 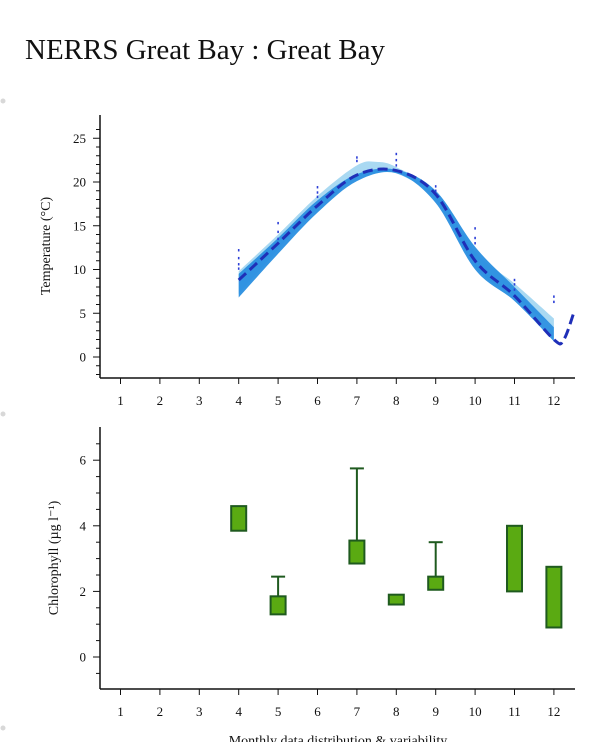 I want to click on chlorophyll-y-tick-label: 4, so click(x=83, y=525).